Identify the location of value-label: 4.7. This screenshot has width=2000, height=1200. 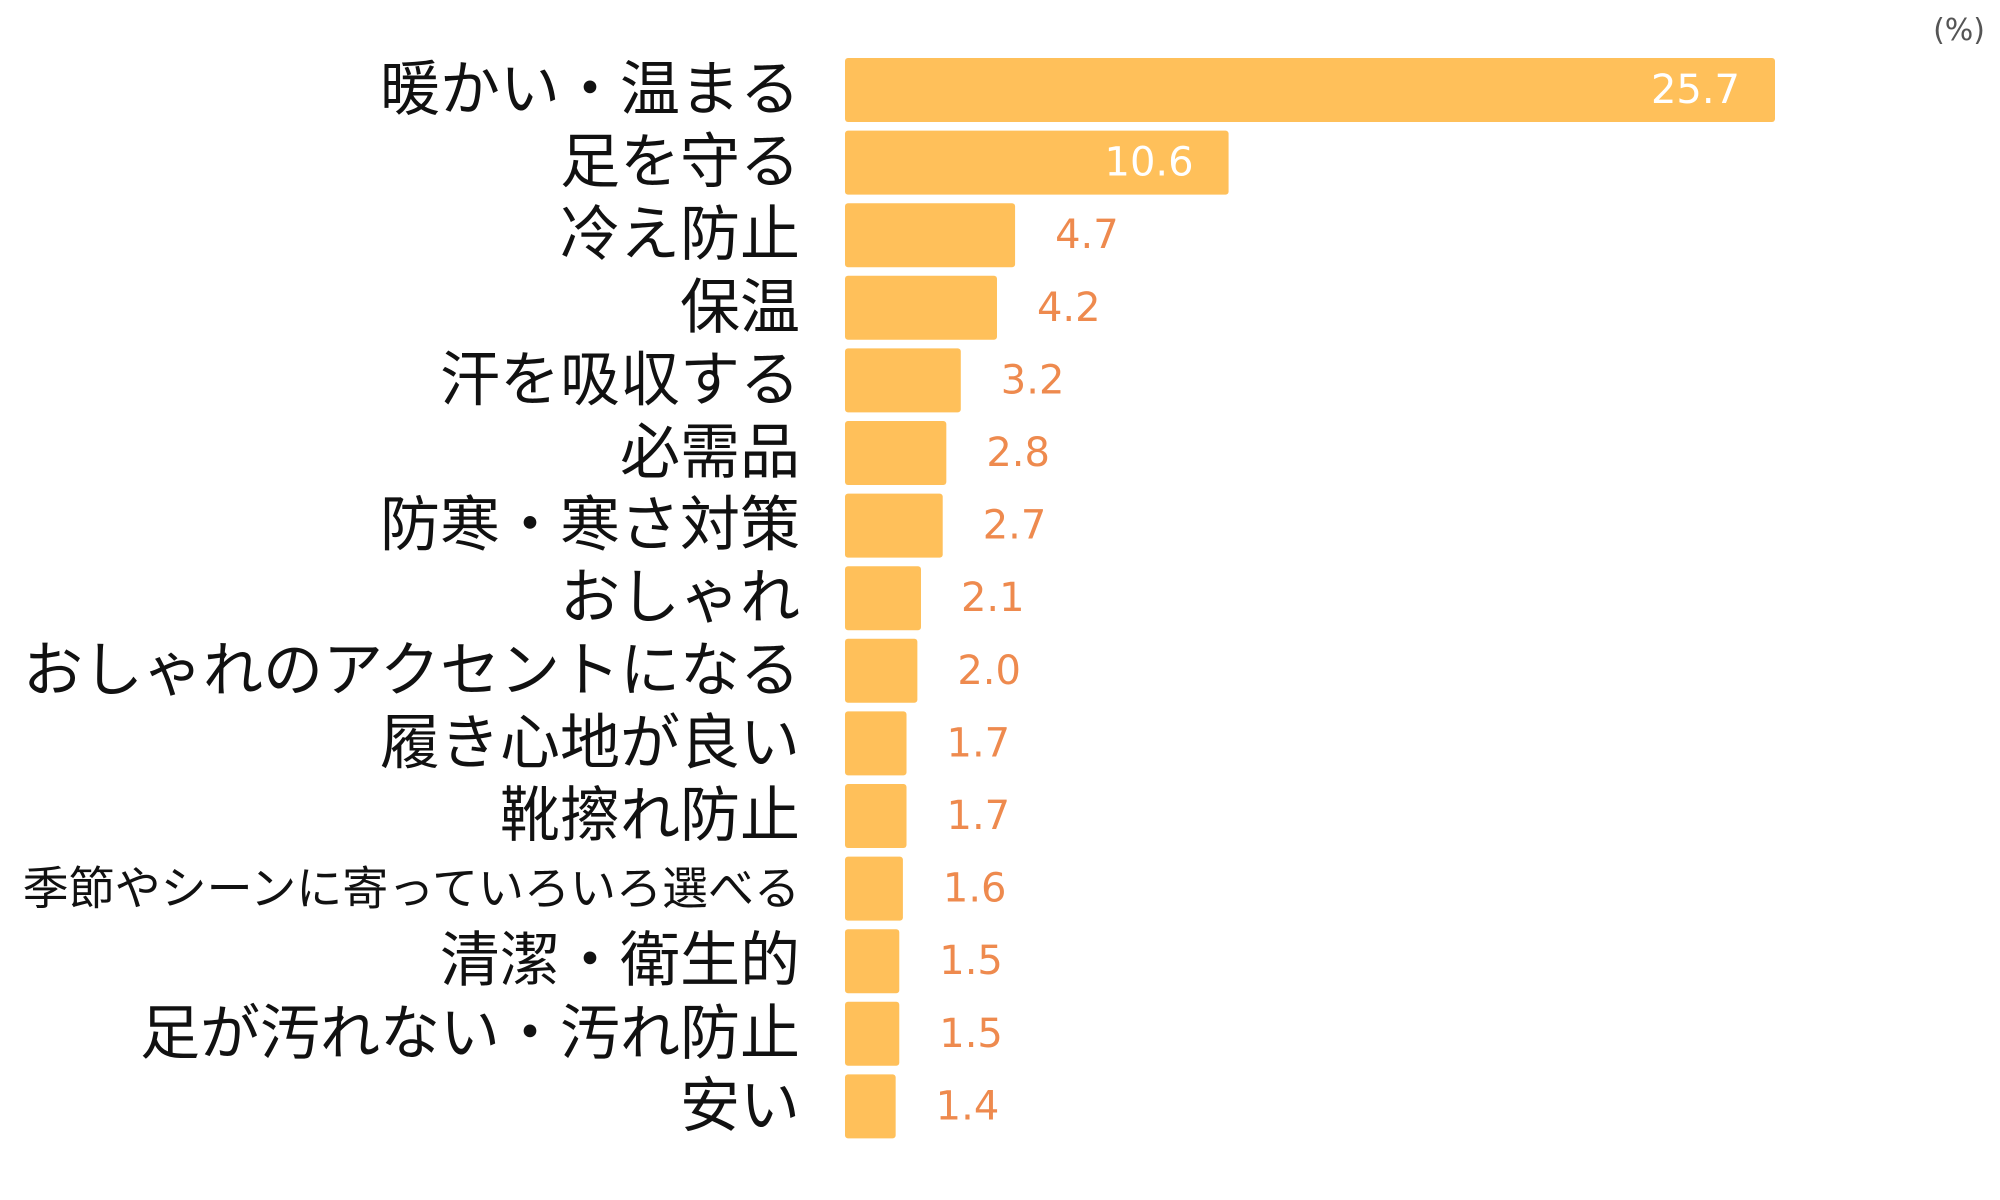
(1087, 235).